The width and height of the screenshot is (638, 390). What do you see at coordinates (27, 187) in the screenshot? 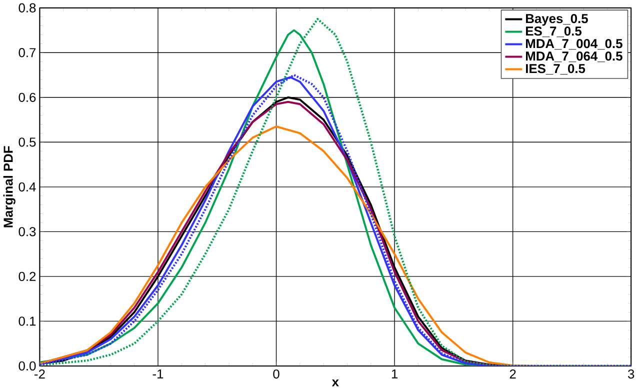
I see `y-tick-label: 0.4` at bounding box center [27, 187].